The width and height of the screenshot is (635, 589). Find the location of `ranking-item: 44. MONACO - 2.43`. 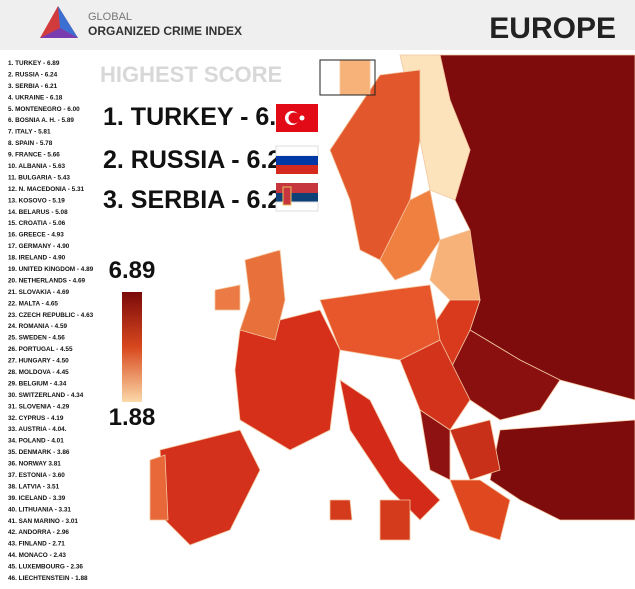

ranking-item: 44. MONACO - 2.43 is located at coordinates (37, 555).